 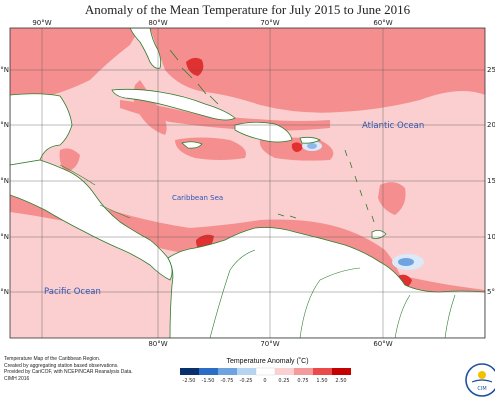 I want to click on legend-tick-1: -1.50, so click(x=208, y=381).